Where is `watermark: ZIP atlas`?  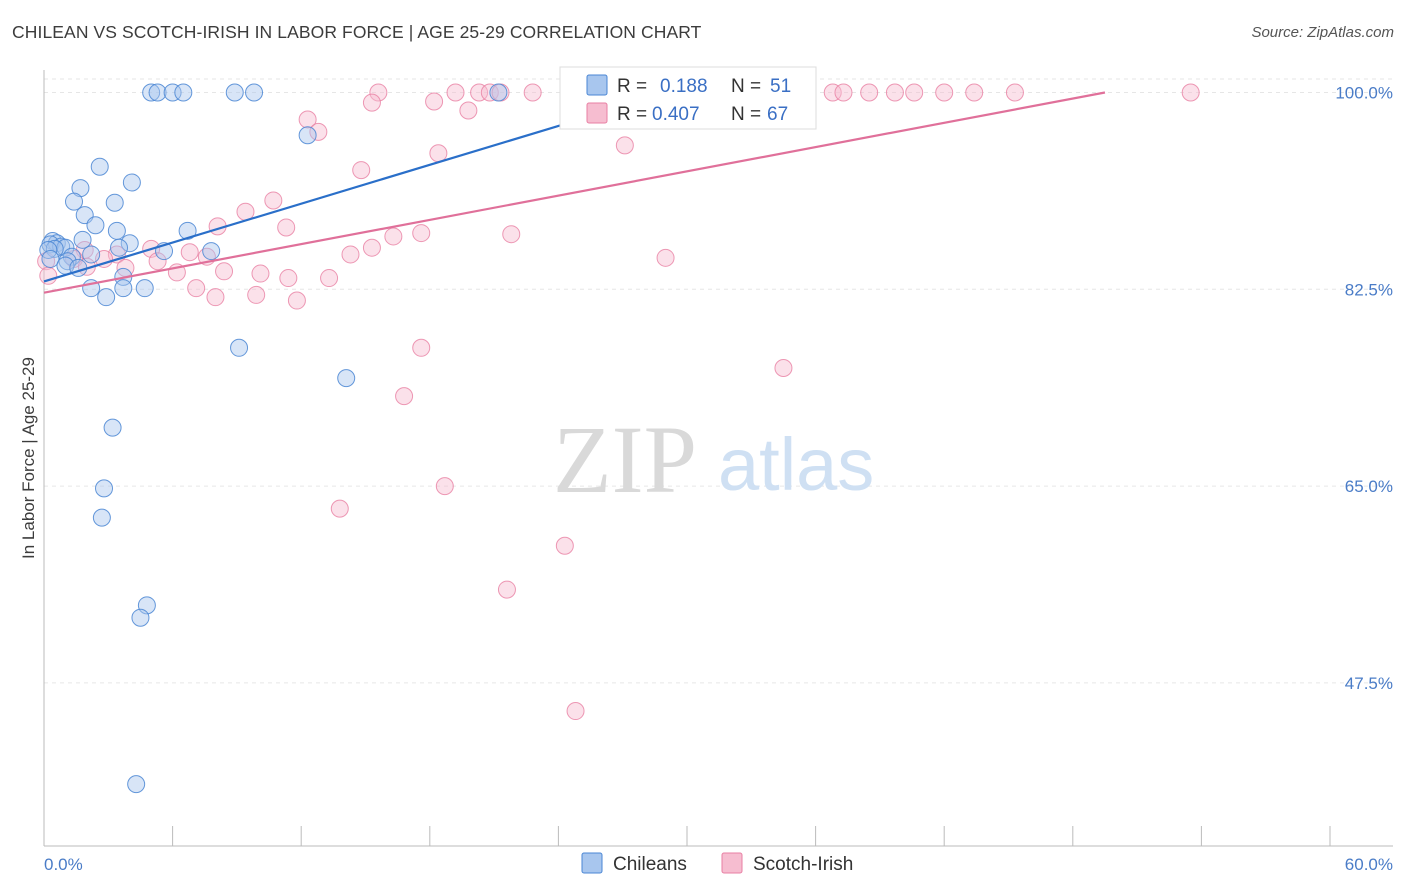 watermark: ZIP atlas is located at coordinates (713, 459).